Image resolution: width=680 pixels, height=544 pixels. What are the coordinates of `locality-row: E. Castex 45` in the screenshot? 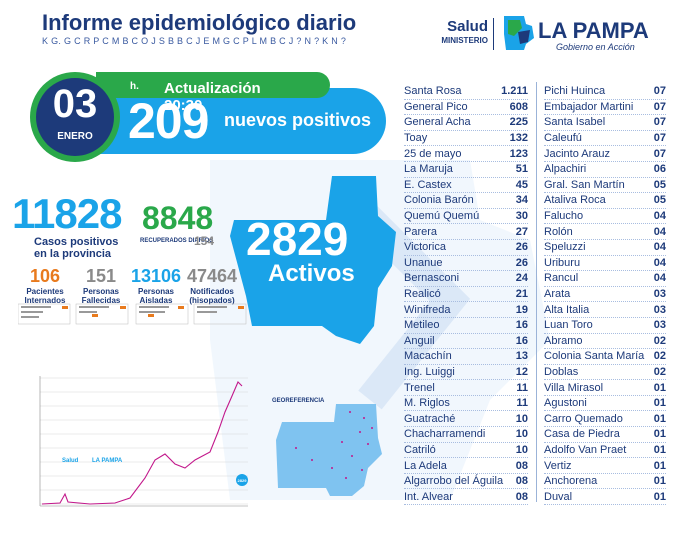 It's located at (466, 186).